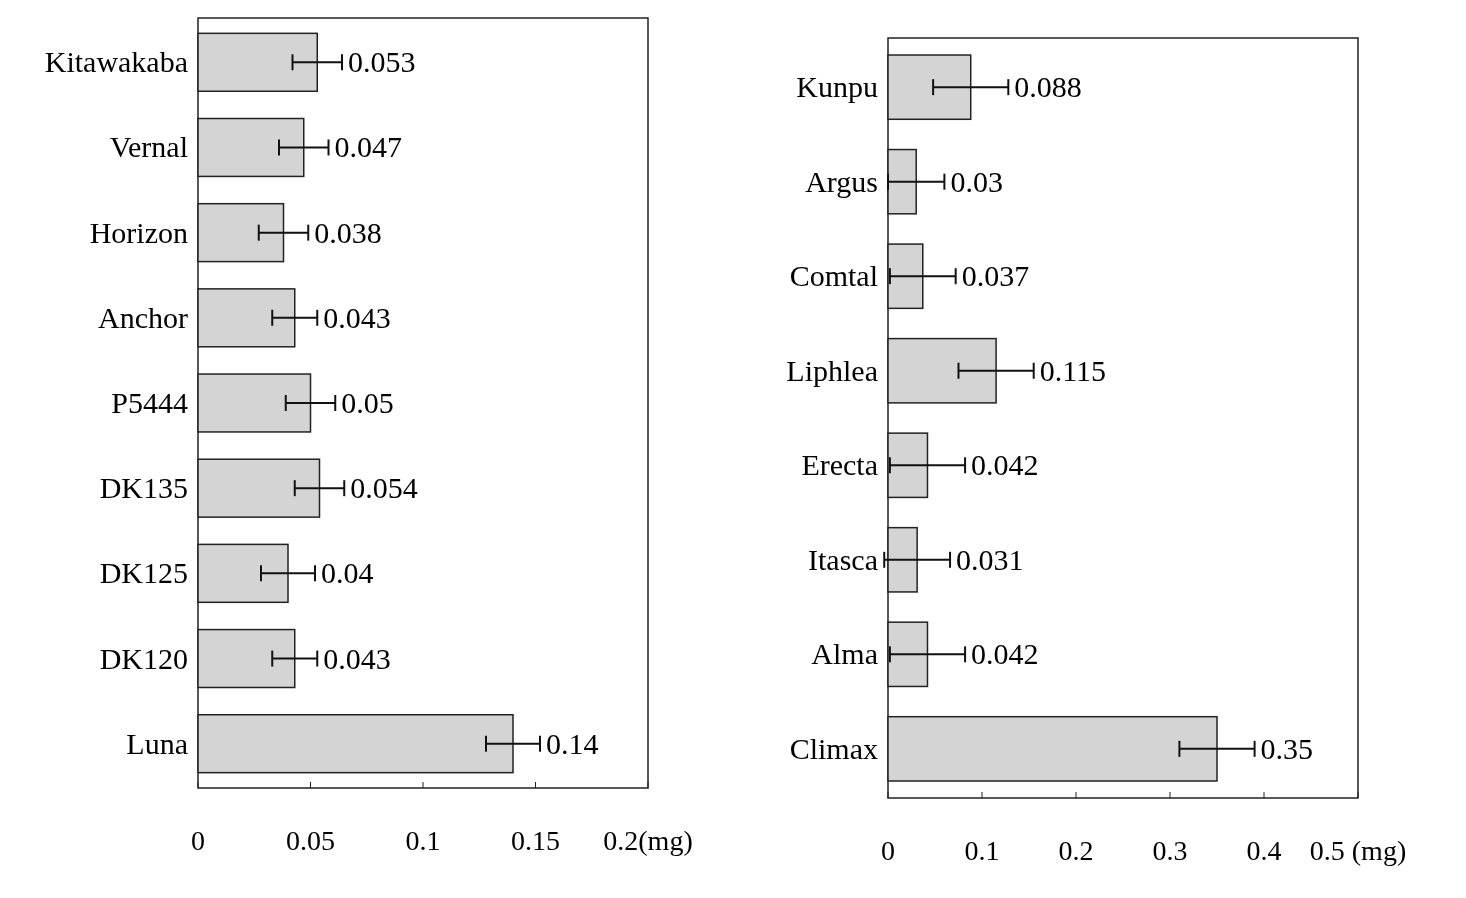  What do you see at coordinates (1076, 850) in the screenshot?
I see `x-tick-label: 0.2` at bounding box center [1076, 850].